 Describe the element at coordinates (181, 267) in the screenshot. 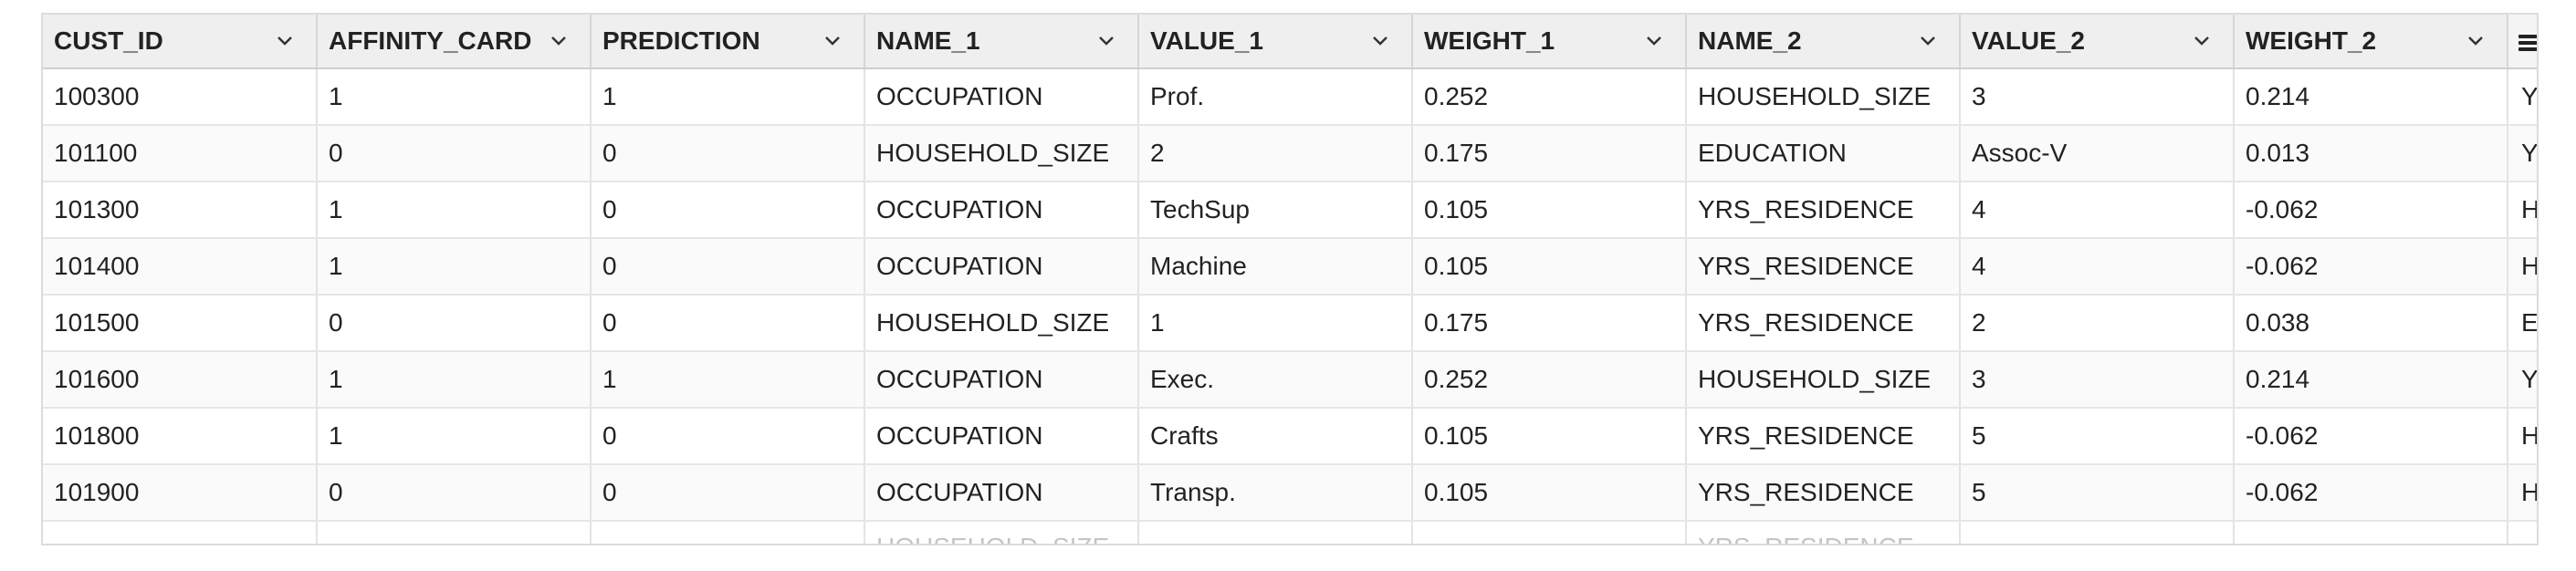

I see `cell-cust-id: 101400` at that location.